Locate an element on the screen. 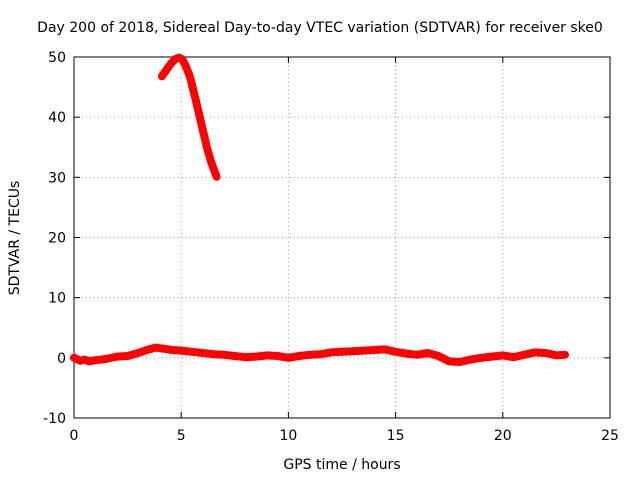 This screenshot has height=480, width=640. y-tick-label: 30 is located at coordinates (57, 178).